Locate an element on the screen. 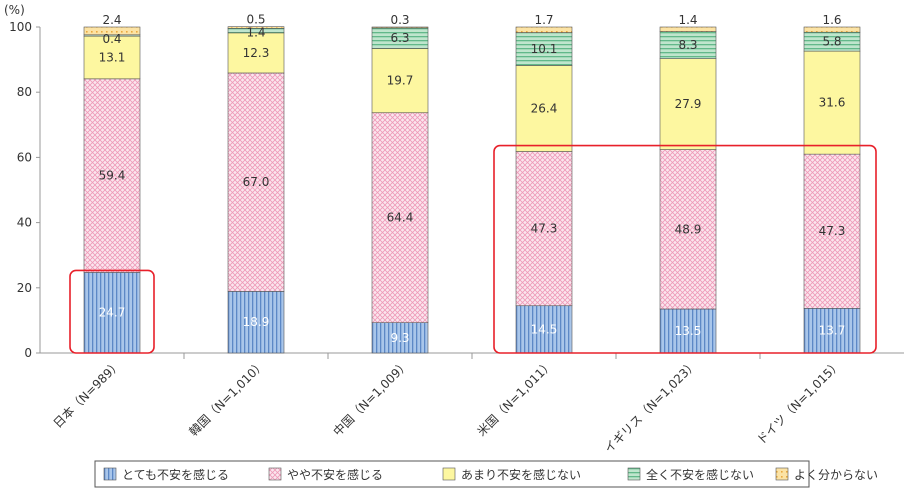 The width and height of the screenshot is (904, 492). data-label: 31.6 is located at coordinates (832, 103).